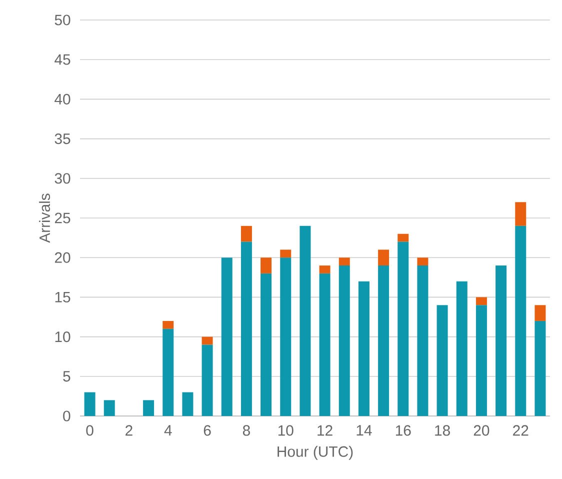 The width and height of the screenshot is (562, 479). I want to click on y-tick-label: 50, so click(62, 20).